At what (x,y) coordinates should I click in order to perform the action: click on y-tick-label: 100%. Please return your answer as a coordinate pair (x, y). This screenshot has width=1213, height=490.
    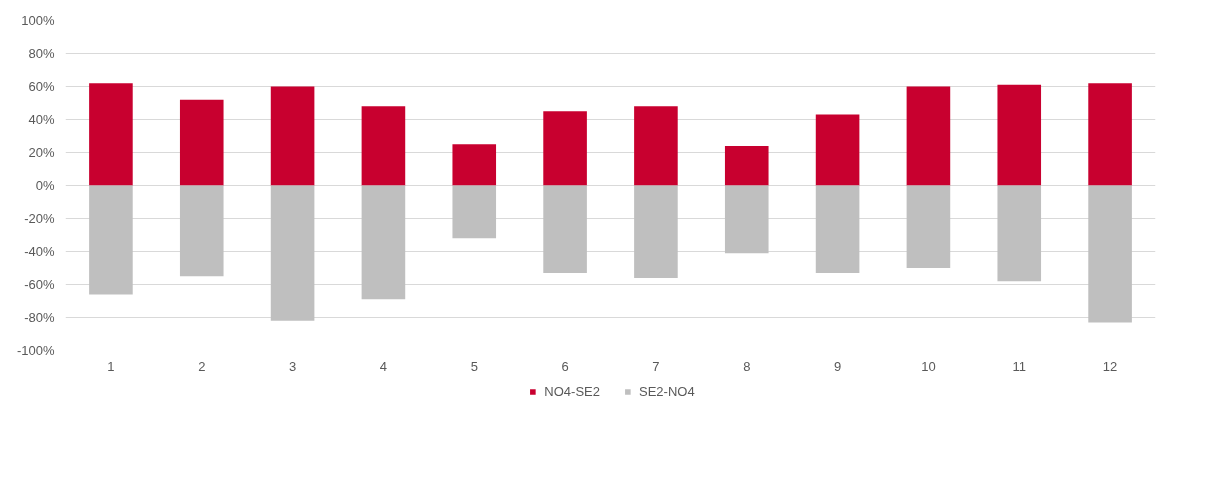
    Looking at the image, I should click on (38, 20).